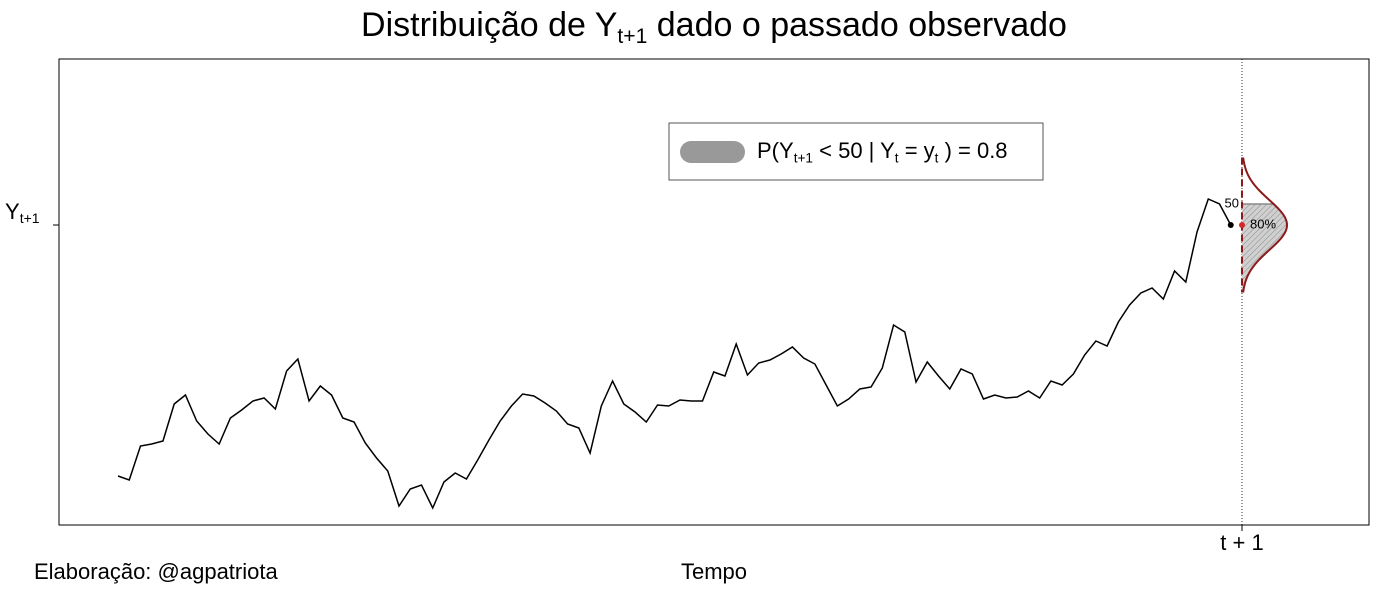 The width and height of the screenshot is (1400, 600). I want to click on legend-label: P(Yt+1 < 50 | Yt = yt ) = 0.8, so click(882, 151).